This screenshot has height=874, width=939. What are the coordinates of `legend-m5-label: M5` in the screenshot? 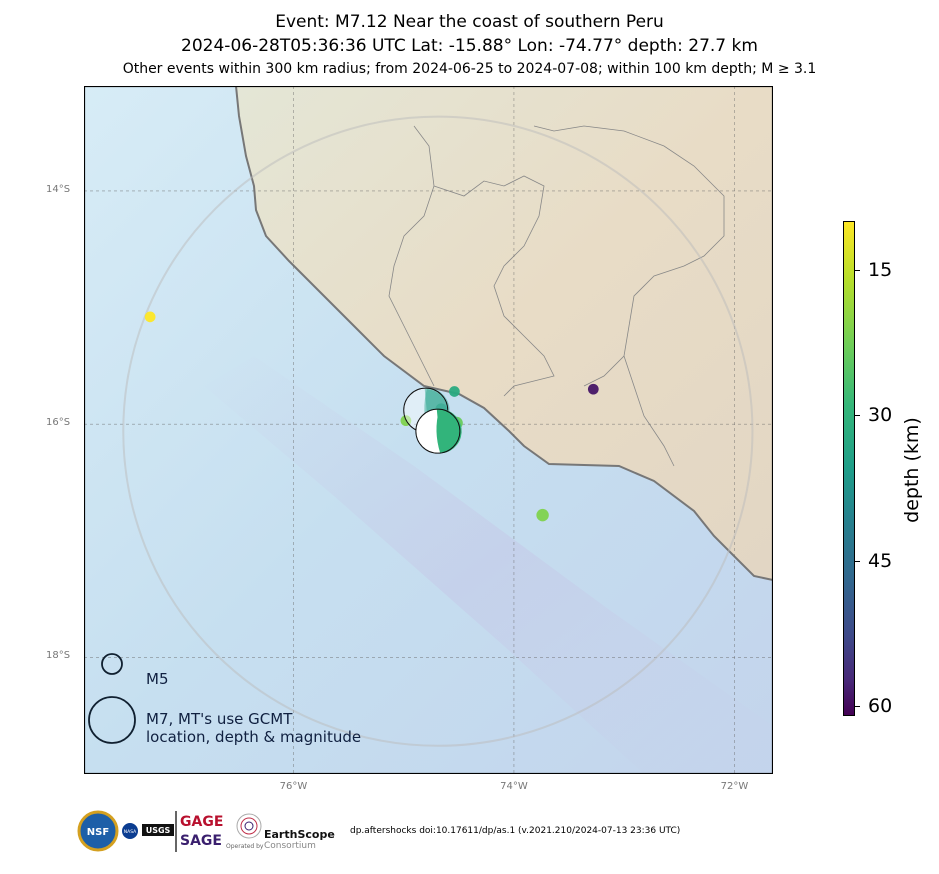 It's located at (157, 679).